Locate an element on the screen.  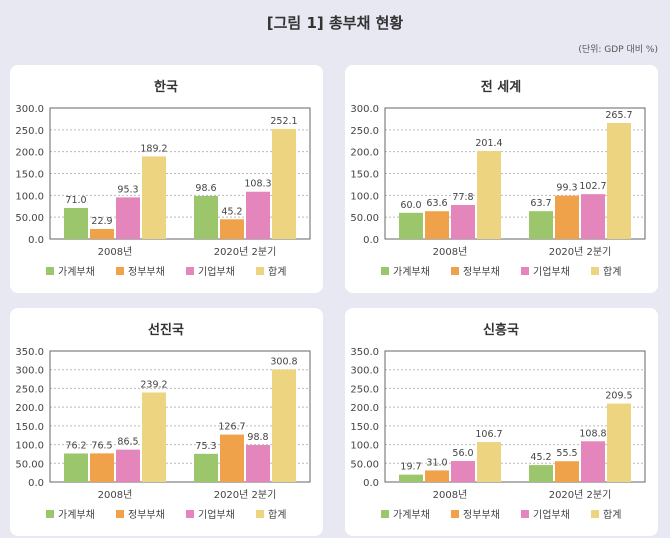
data-label: 126.7 is located at coordinates (231, 427).